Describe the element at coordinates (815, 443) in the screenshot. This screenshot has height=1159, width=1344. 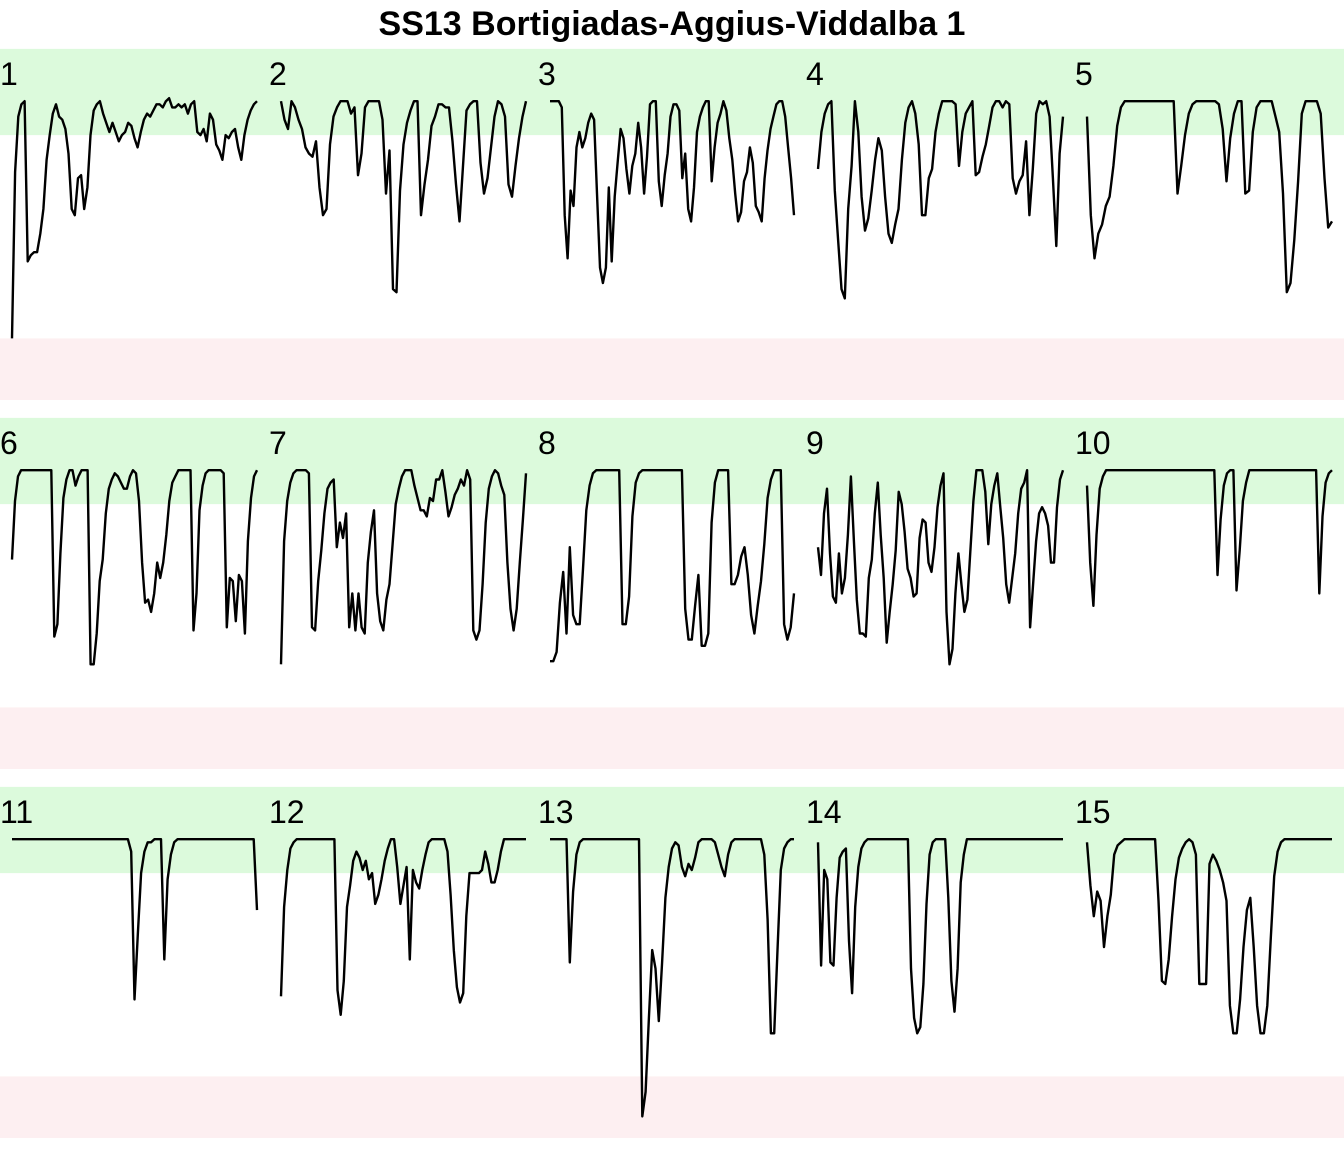
I see `panel-label: 9` at that location.